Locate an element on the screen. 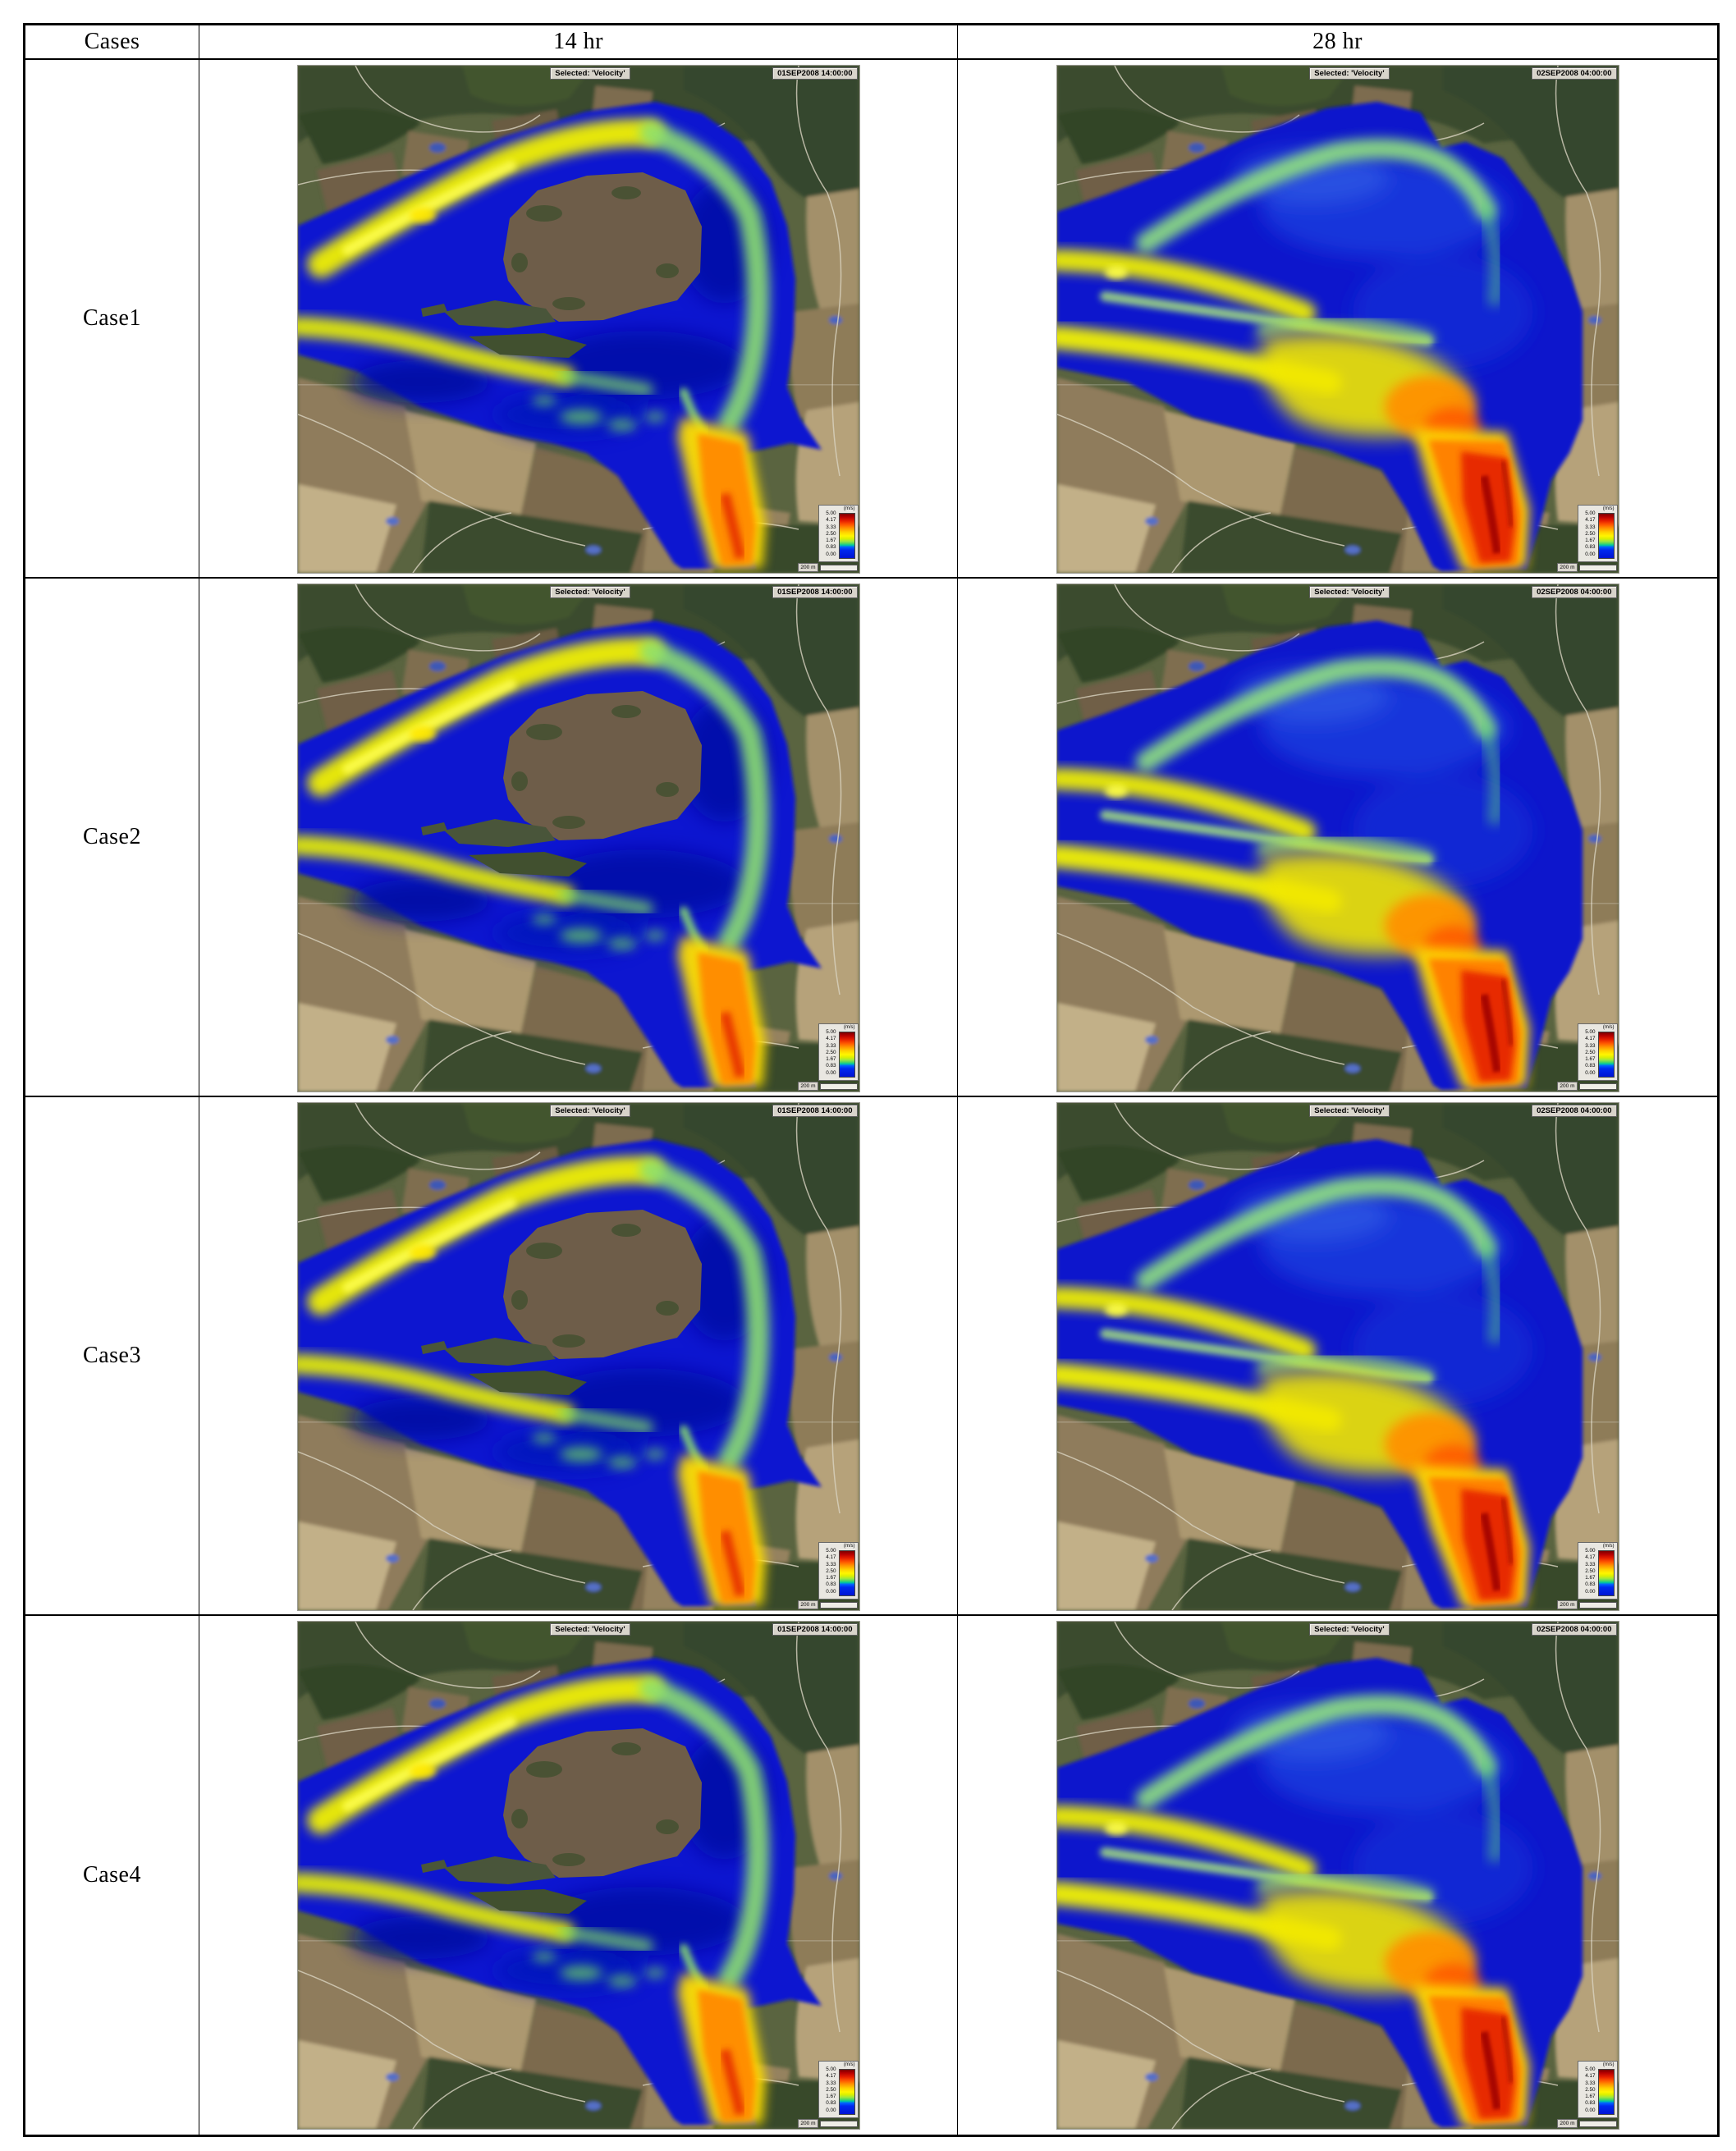  case-label-4: Case4 is located at coordinates (112, 1875).